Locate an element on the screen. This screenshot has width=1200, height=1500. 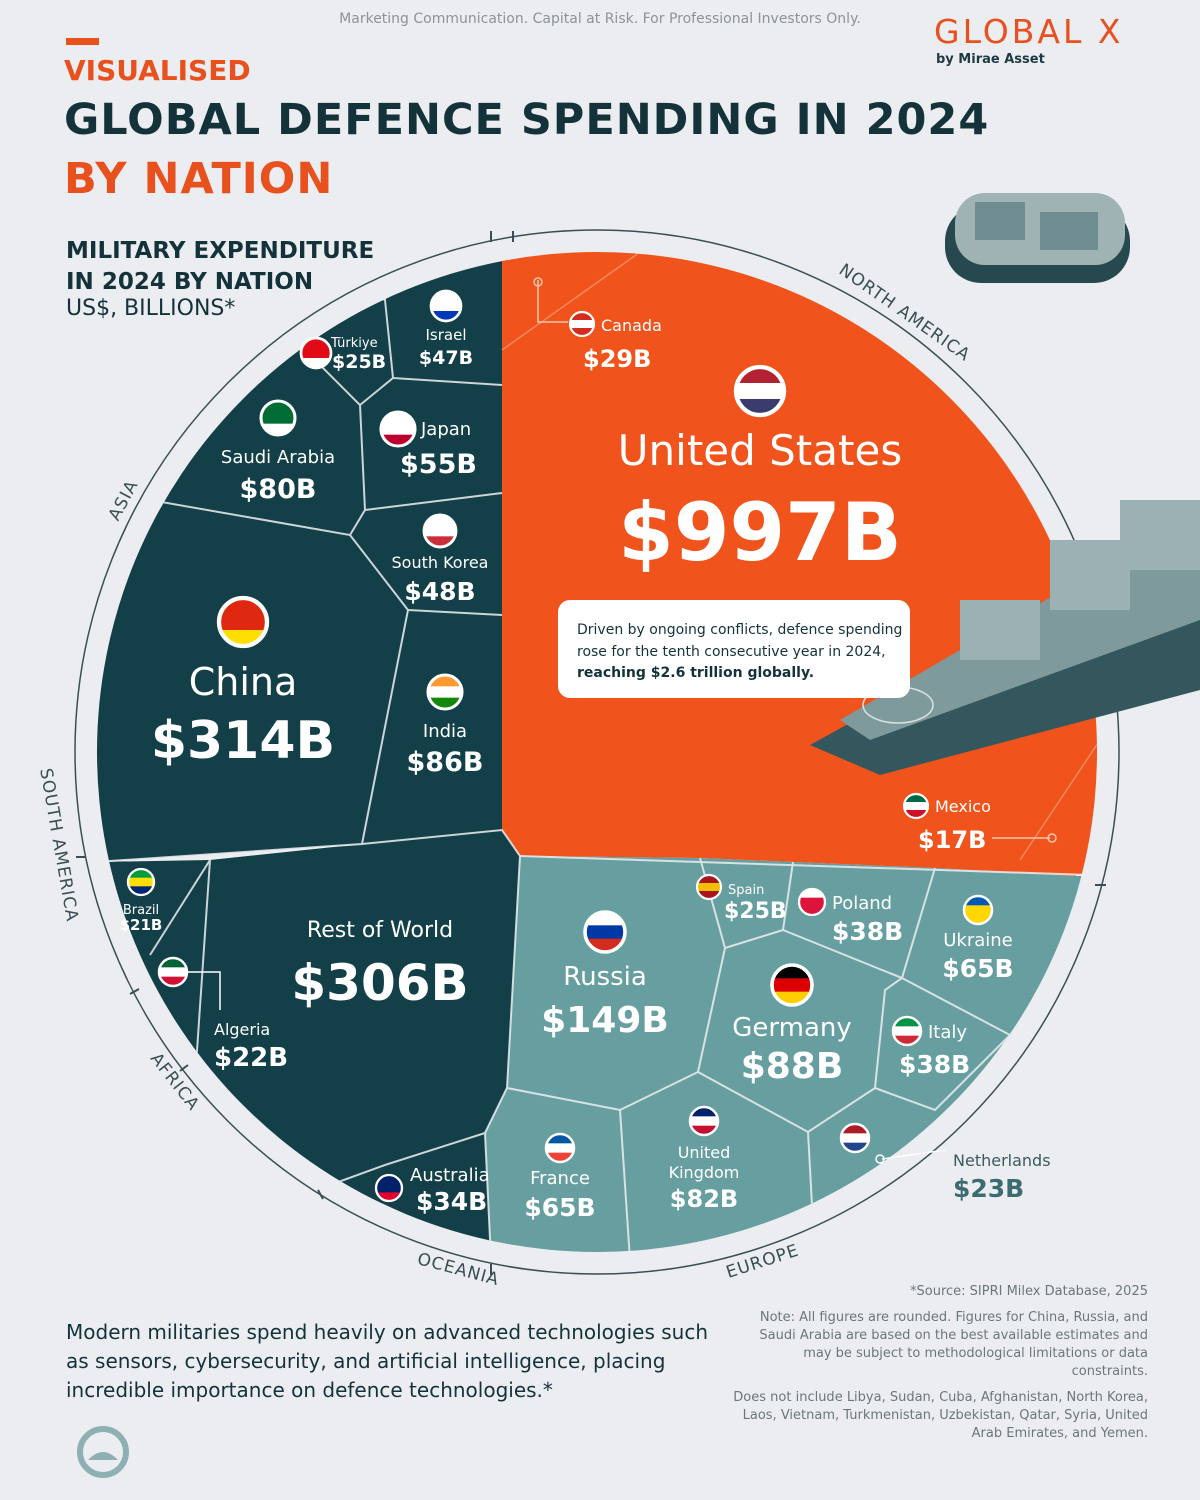
flag-algeria-icon is located at coordinates (173, 972).